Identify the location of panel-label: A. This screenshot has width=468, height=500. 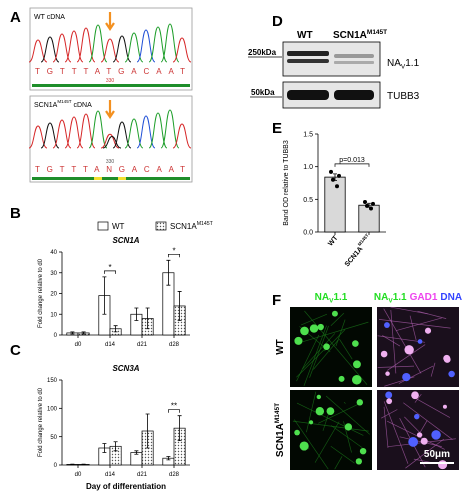
(15, 17).